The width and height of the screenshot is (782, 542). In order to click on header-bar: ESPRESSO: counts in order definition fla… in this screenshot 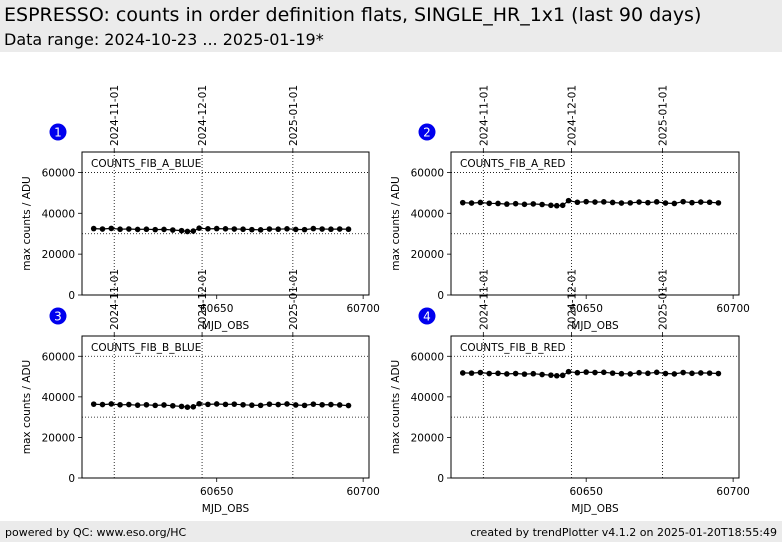, I will do `click(391, 26)`.